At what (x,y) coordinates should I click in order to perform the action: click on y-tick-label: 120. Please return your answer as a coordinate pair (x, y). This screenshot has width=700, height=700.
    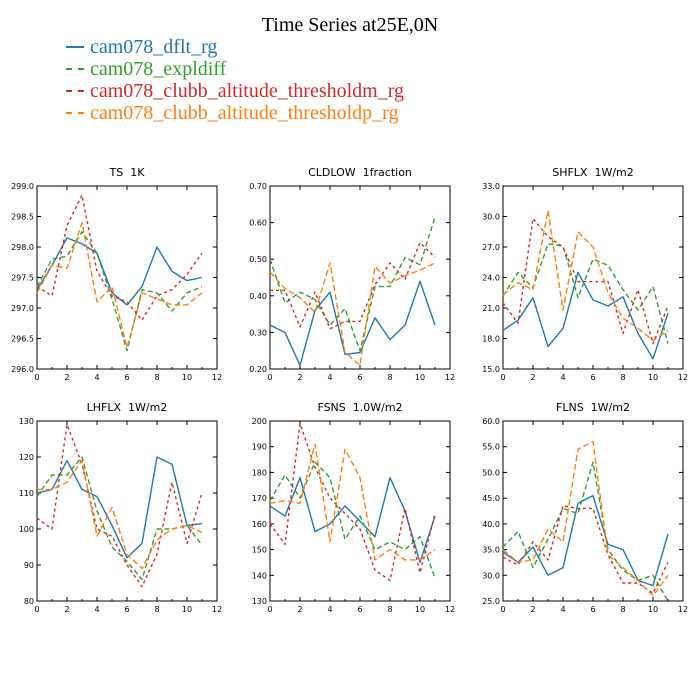
    Looking at the image, I should click on (26, 457).